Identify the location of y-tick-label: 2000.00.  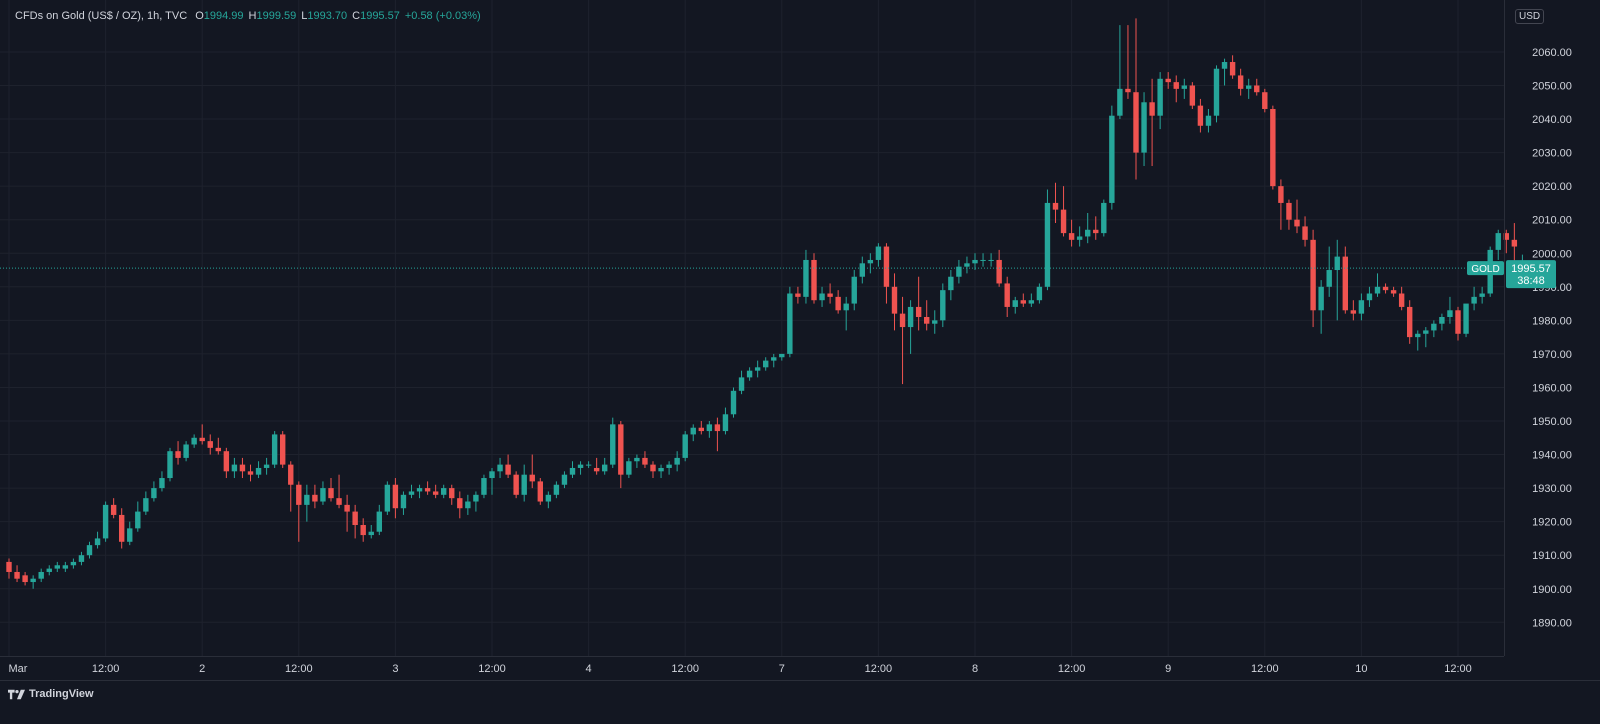
(1552, 254).